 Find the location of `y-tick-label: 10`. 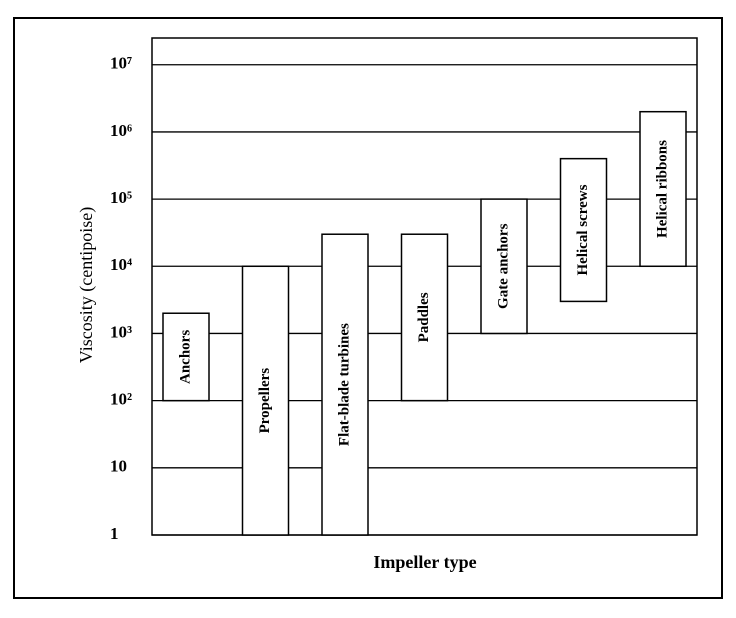

y-tick-label: 10 is located at coordinates (118, 466).